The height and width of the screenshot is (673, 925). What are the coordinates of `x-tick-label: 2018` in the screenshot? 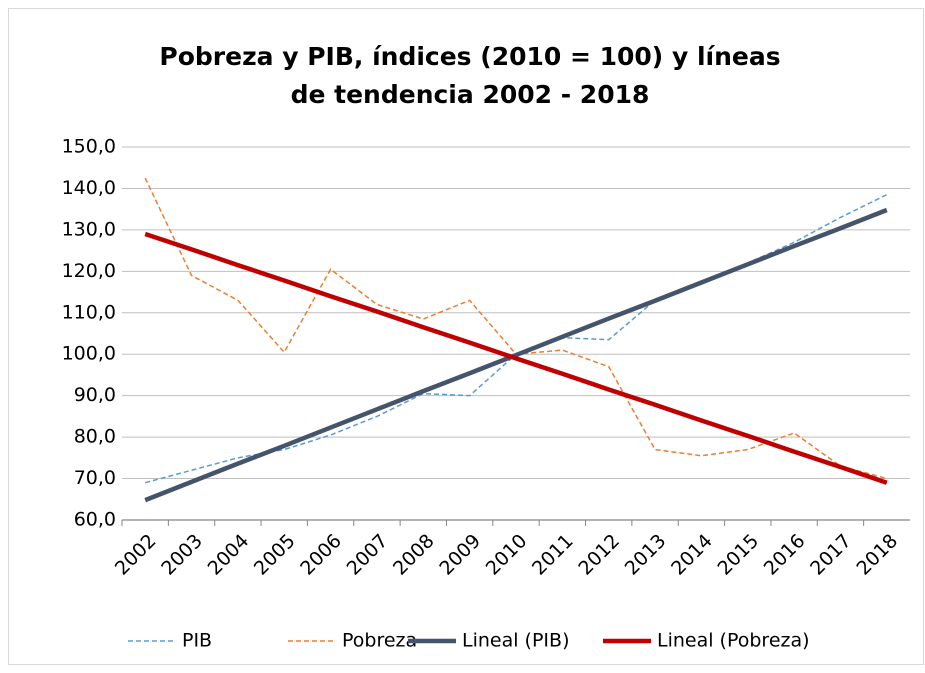 It's located at (877, 555).